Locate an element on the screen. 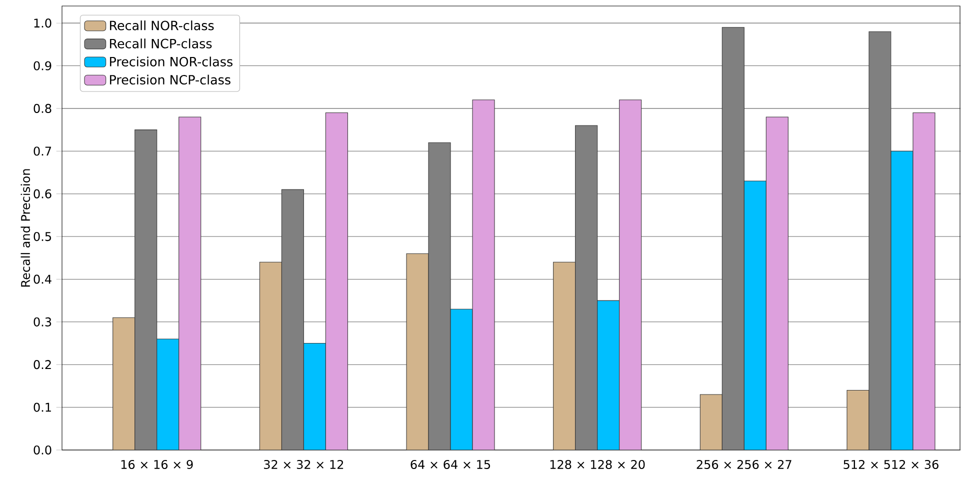 The width and height of the screenshot is (961, 478). legend-label: Recall NCP-class is located at coordinates (161, 43).